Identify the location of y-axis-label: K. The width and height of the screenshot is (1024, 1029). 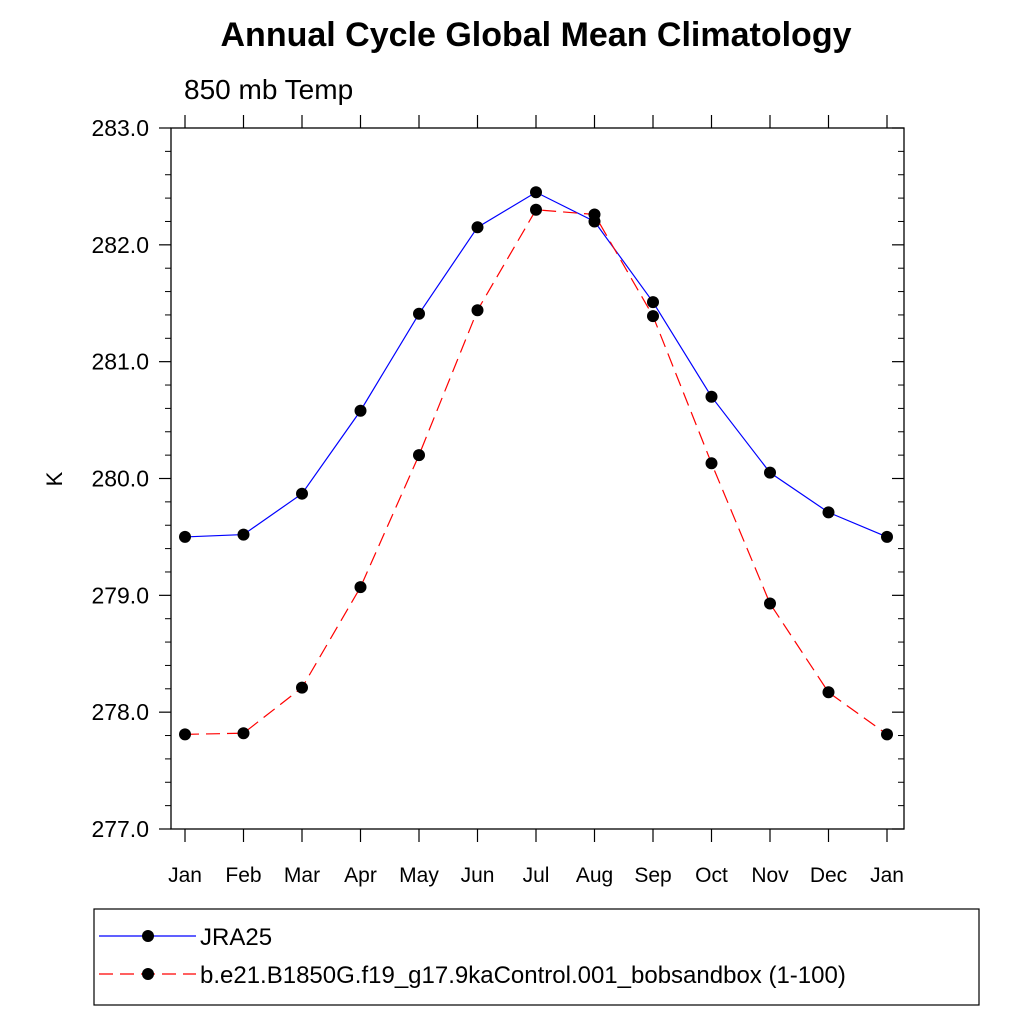
(54, 478).